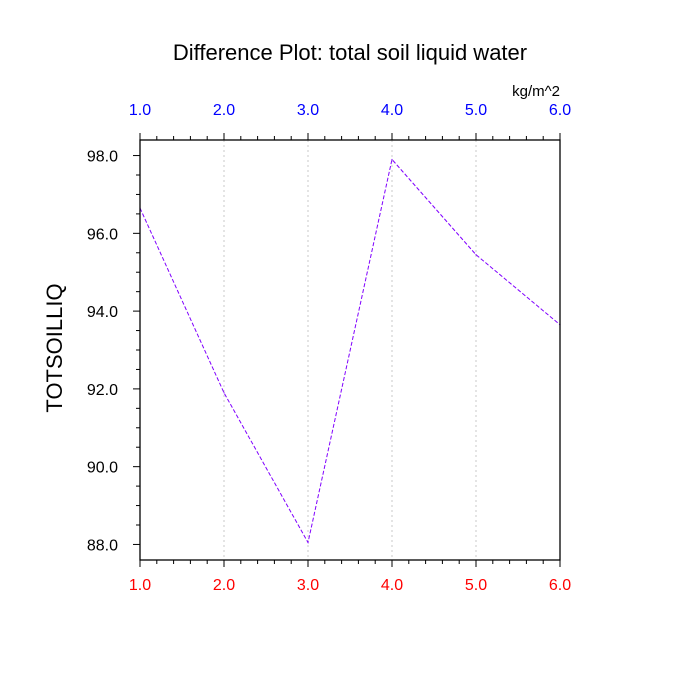 The height and width of the screenshot is (700, 700). I want to click on y-axis-label: TOTSOILLIQ, so click(54, 347).